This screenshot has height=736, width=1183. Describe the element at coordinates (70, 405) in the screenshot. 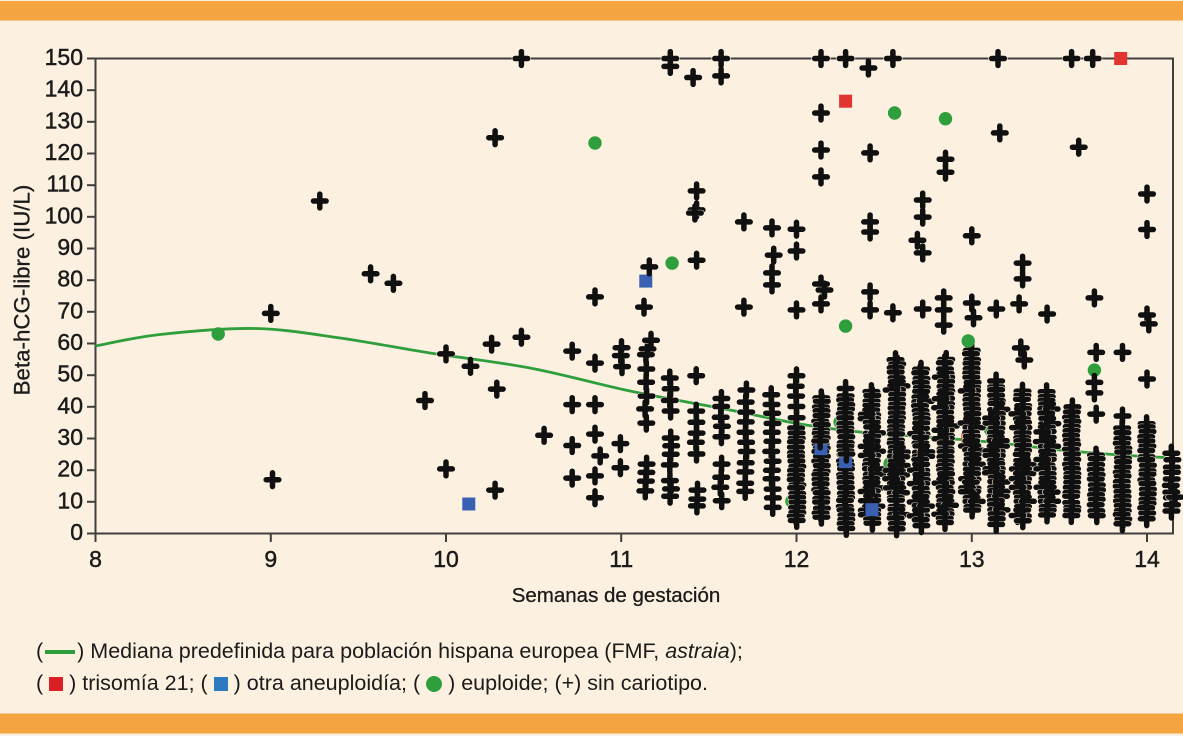

I see `svg-text: 40` at that location.